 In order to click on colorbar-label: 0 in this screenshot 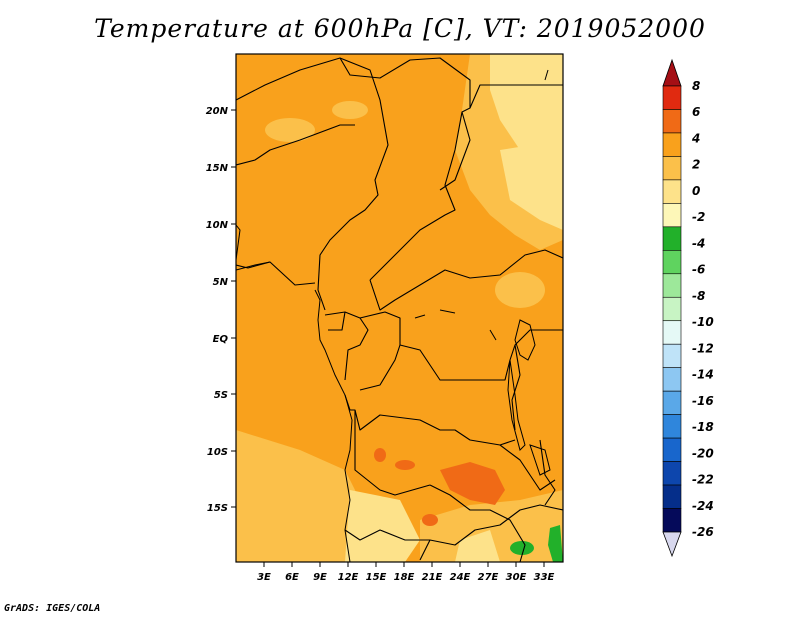, I will do `click(696, 191)`.